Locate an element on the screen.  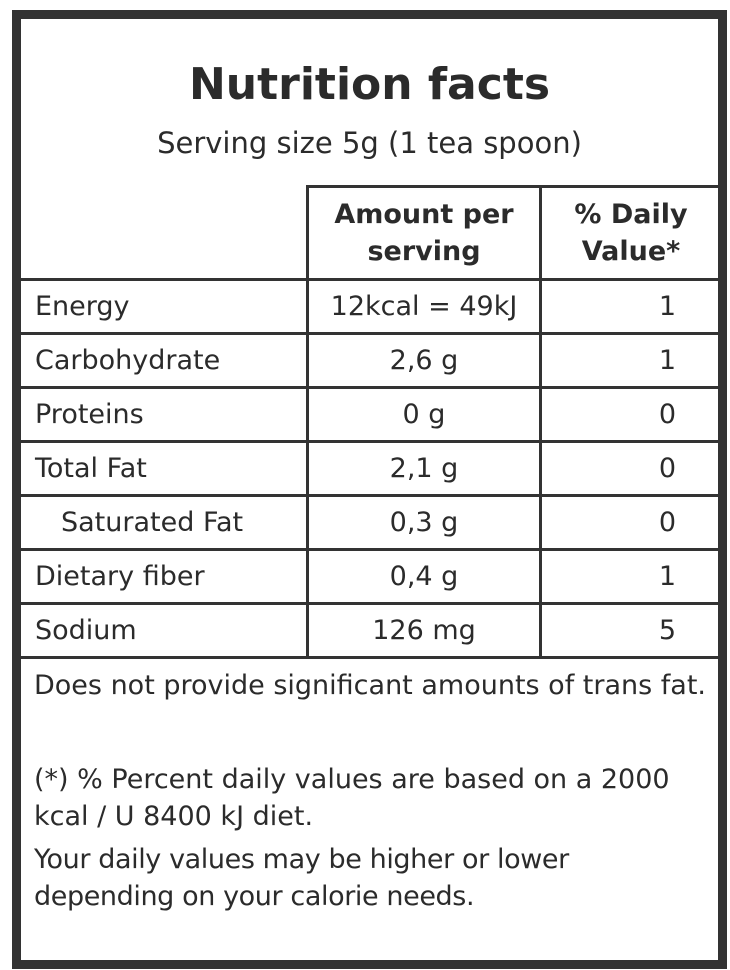
header-bottom-border is located at coordinates (369, 279).